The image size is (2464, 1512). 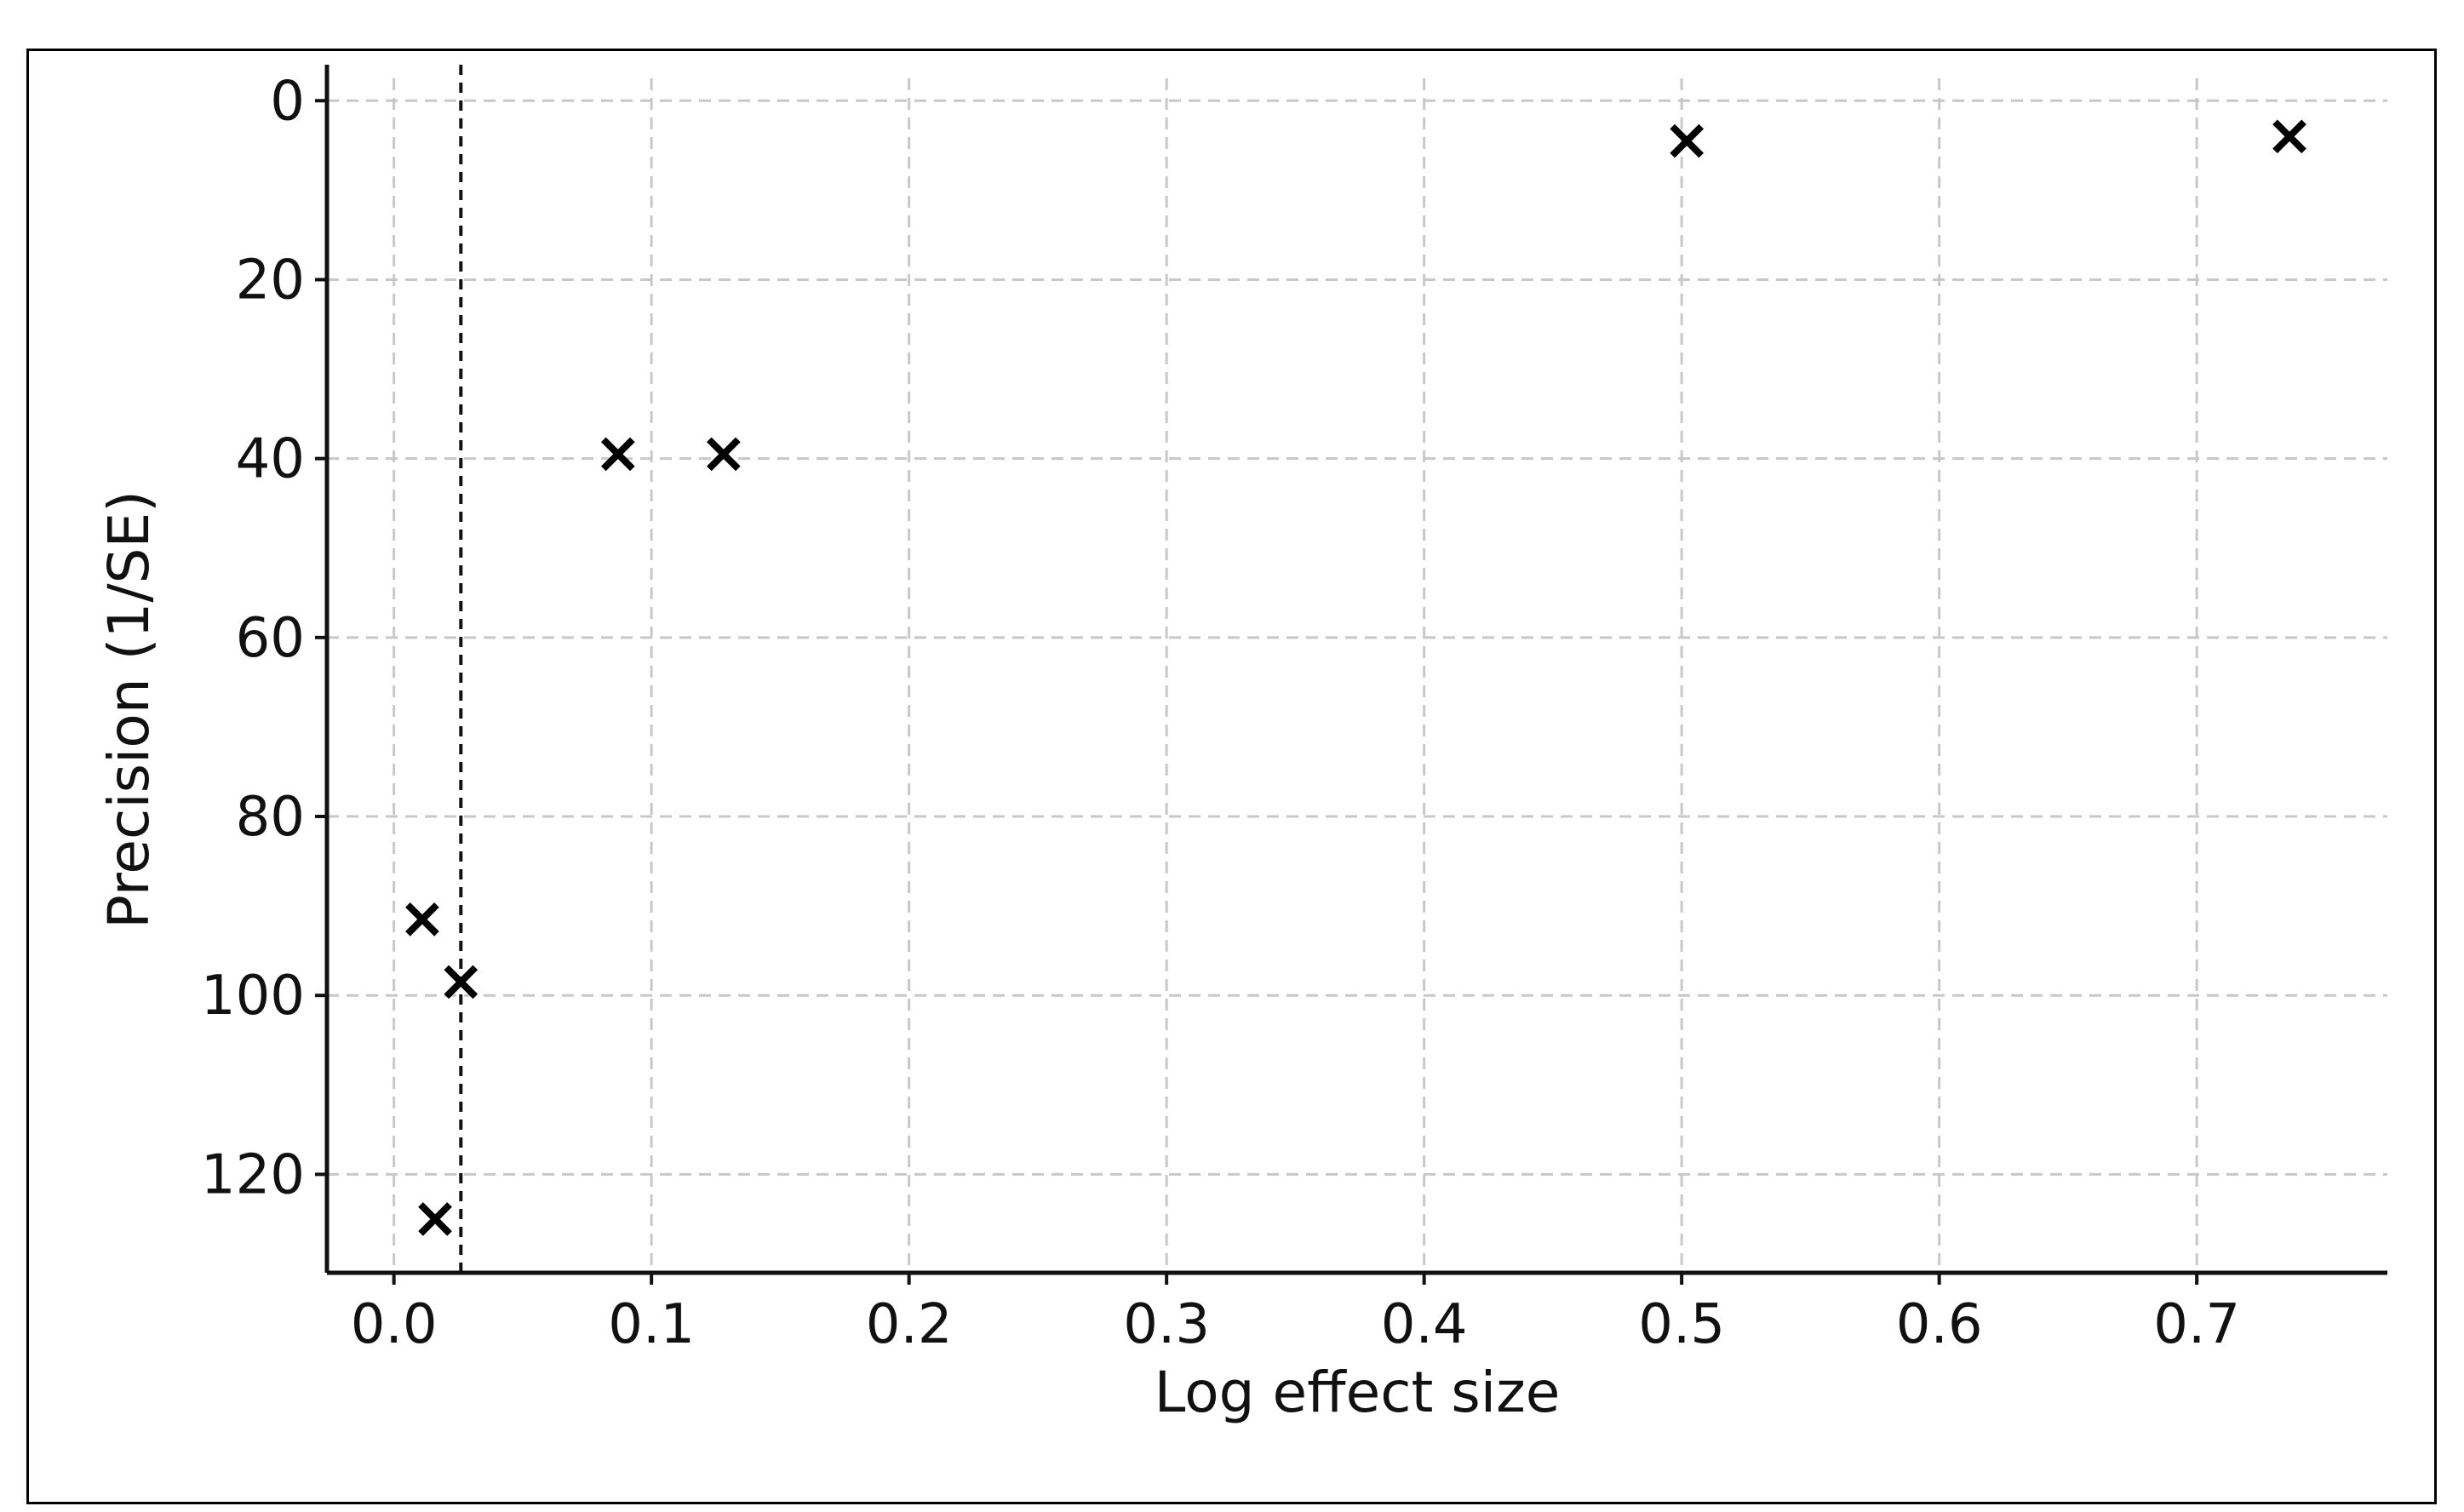 What do you see at coordinates (270, 817) in the screenshot?
I see `y-tick-label: 80` at bounding box center [270, 817].